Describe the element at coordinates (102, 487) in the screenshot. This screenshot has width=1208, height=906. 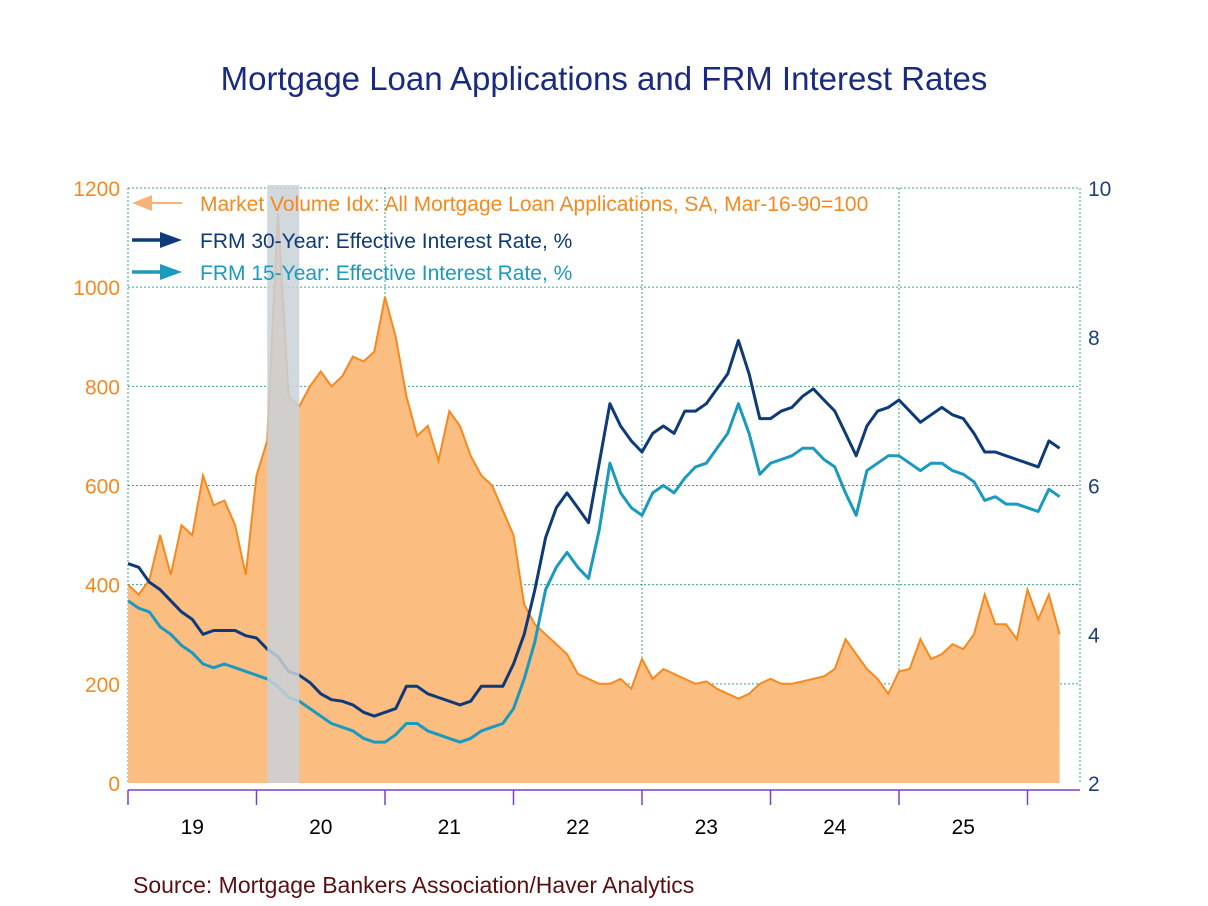
I see `left-tick-label: 600` at that location.